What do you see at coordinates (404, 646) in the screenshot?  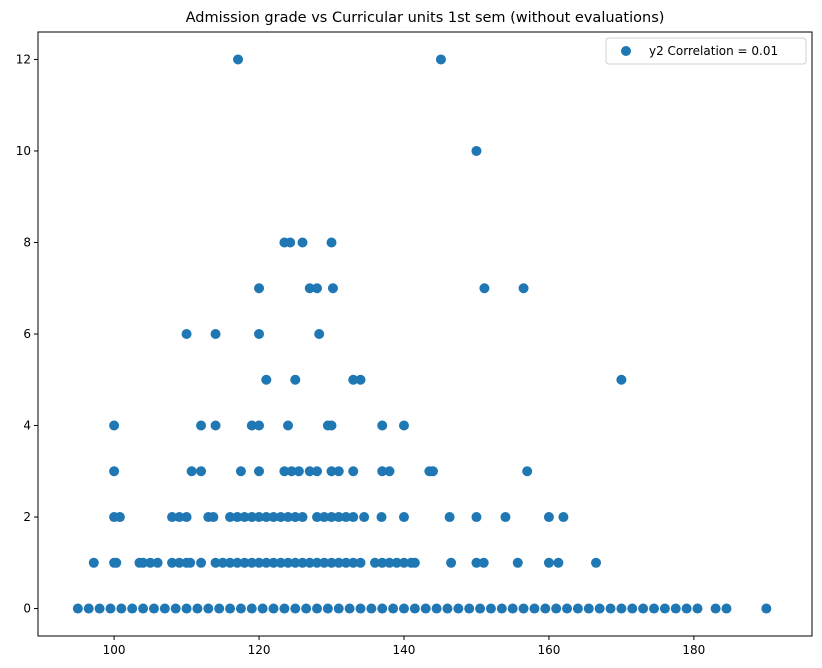 I see `x-axis: 100 120 140 160 180` at bounding box center [404, 646].